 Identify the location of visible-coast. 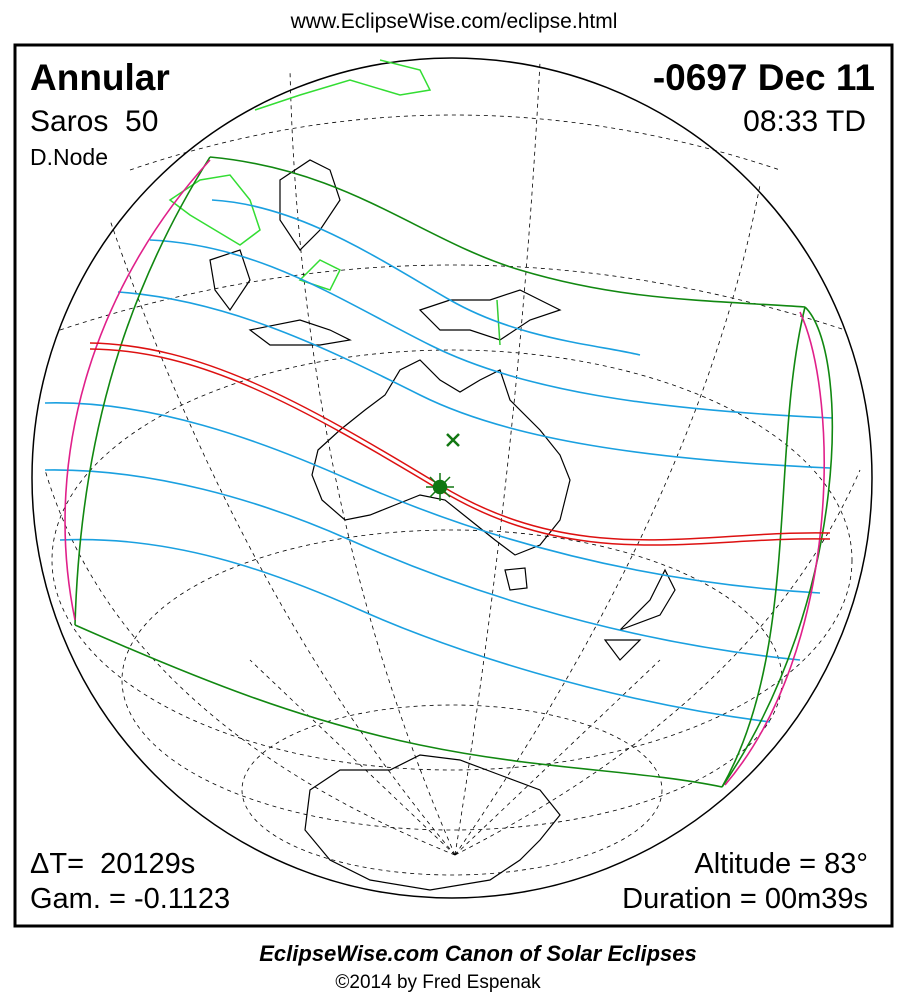
(334, 202).